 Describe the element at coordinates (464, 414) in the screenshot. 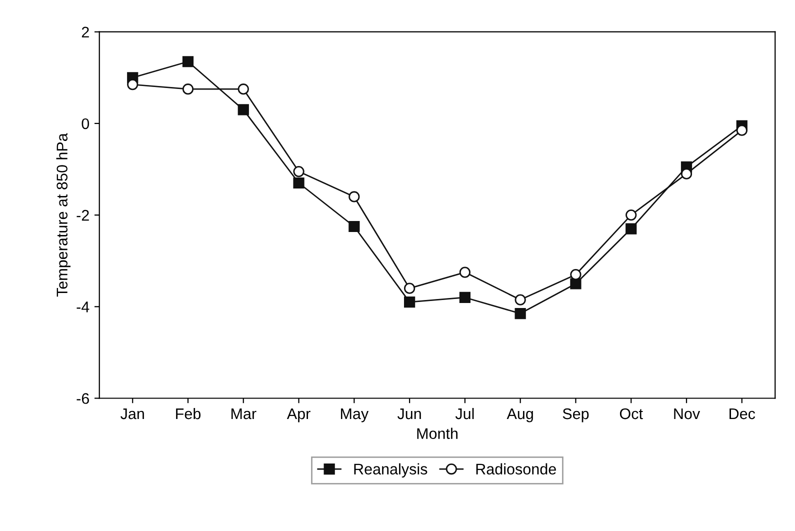

I see `x-tick-label: Jul` at that location.